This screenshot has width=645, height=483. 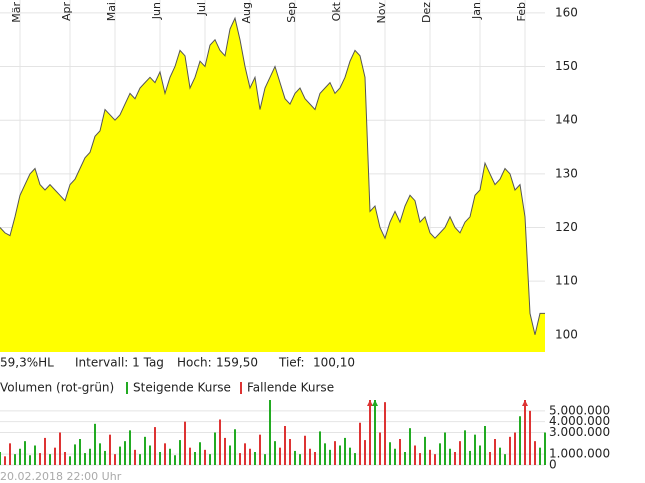 What do you see at coordinates (237, 363) in the screenshot?
I see `high-value: 159,50` at bounding box center [237, 363].